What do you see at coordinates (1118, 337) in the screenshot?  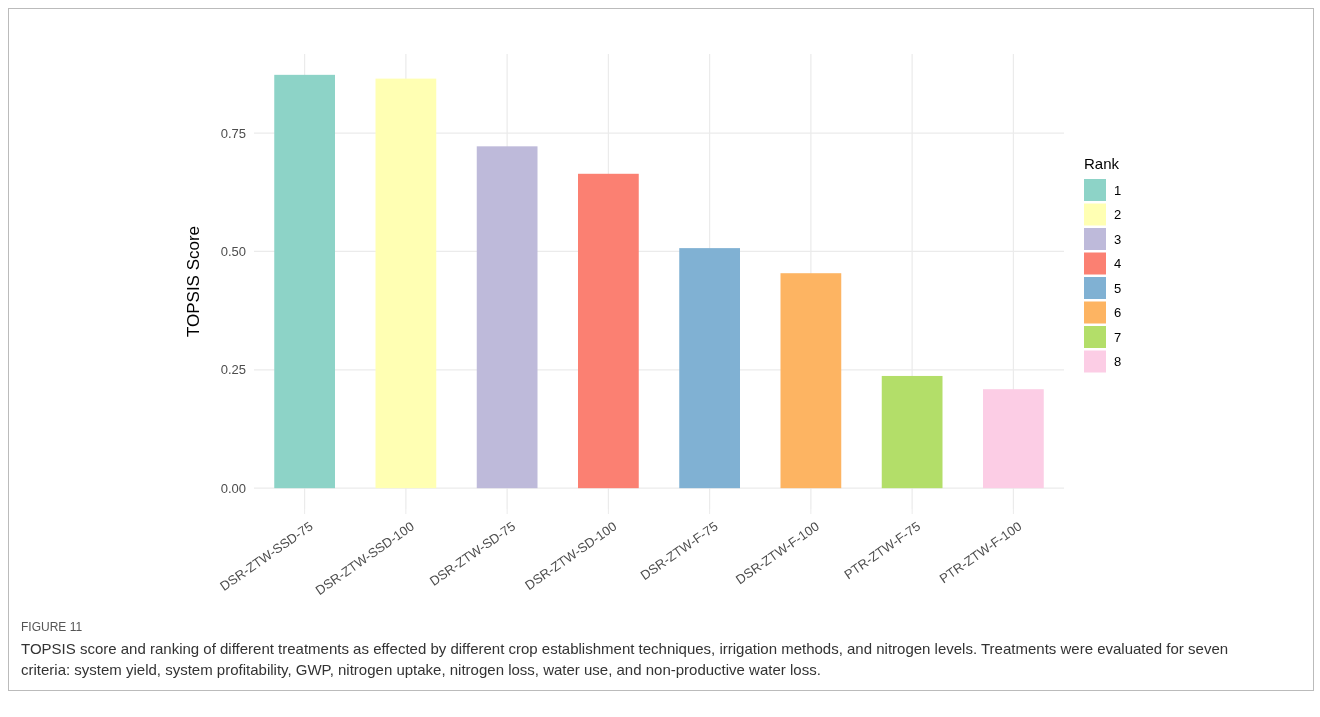 I see `legend-label: 7` at bounding box center [1118, 337].